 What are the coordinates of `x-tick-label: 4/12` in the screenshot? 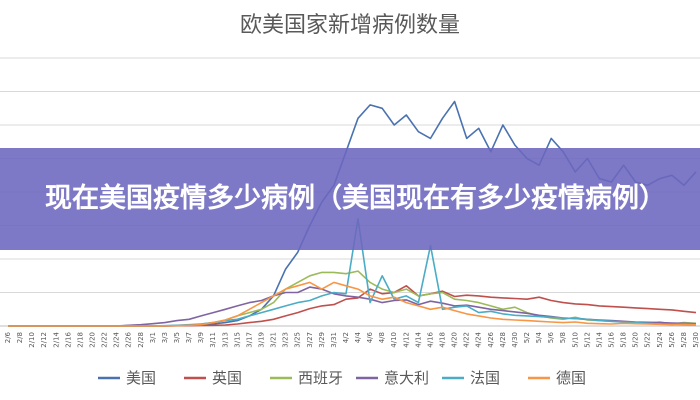 It's located at (406, 340).